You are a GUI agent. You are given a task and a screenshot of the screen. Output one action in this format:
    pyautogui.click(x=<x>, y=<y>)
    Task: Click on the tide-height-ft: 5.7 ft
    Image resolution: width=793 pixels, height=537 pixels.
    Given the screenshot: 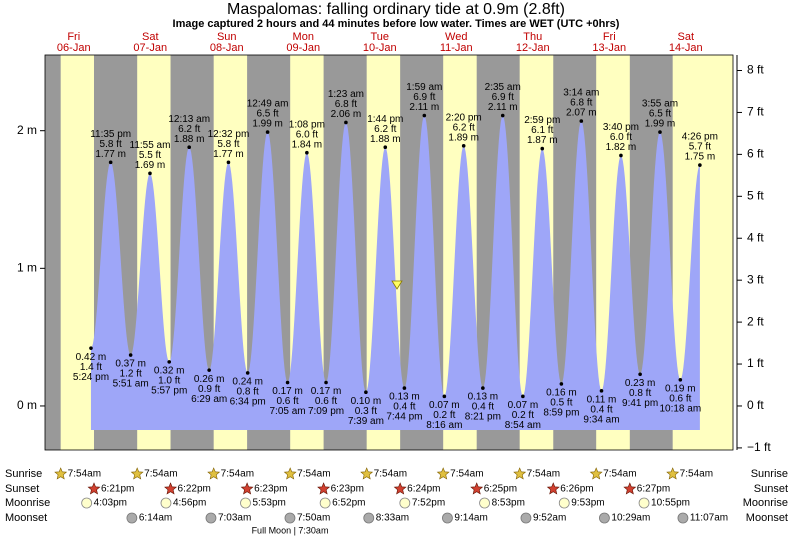 What is the action you would take?
    pyautogui.click(x=700, y=147)
    